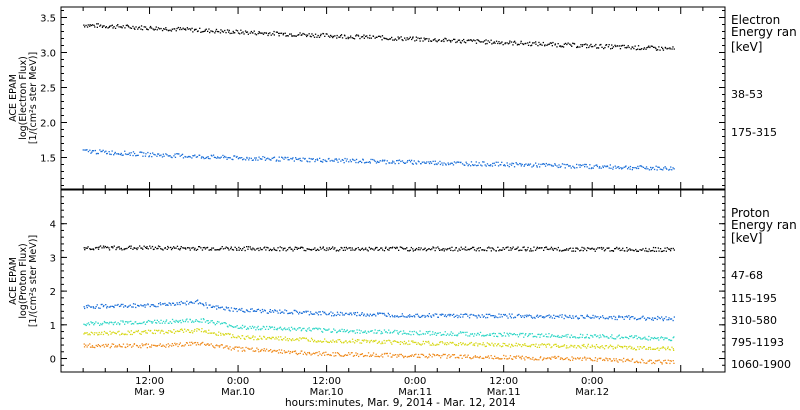 Image resolution: width=800 pixels, height=410 pixels. I want to click on x-tick-time-label: 0:00, so click(592, 381).